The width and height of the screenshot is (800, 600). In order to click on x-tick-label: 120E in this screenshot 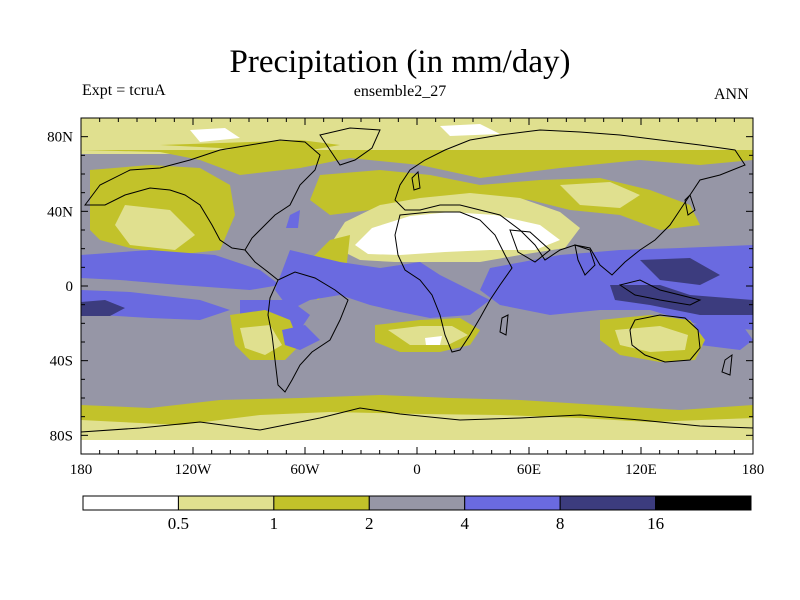, I will do `click(641, 470)`.